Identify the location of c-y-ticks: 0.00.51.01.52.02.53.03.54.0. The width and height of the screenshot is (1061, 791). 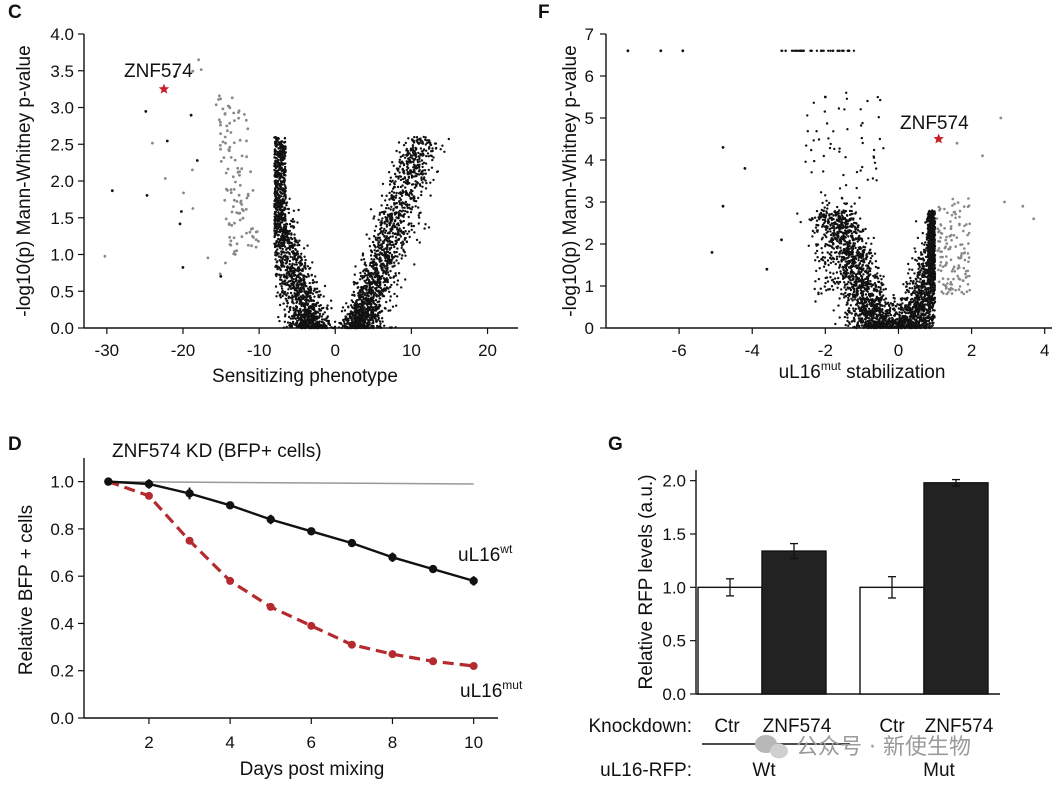
(67, 181).